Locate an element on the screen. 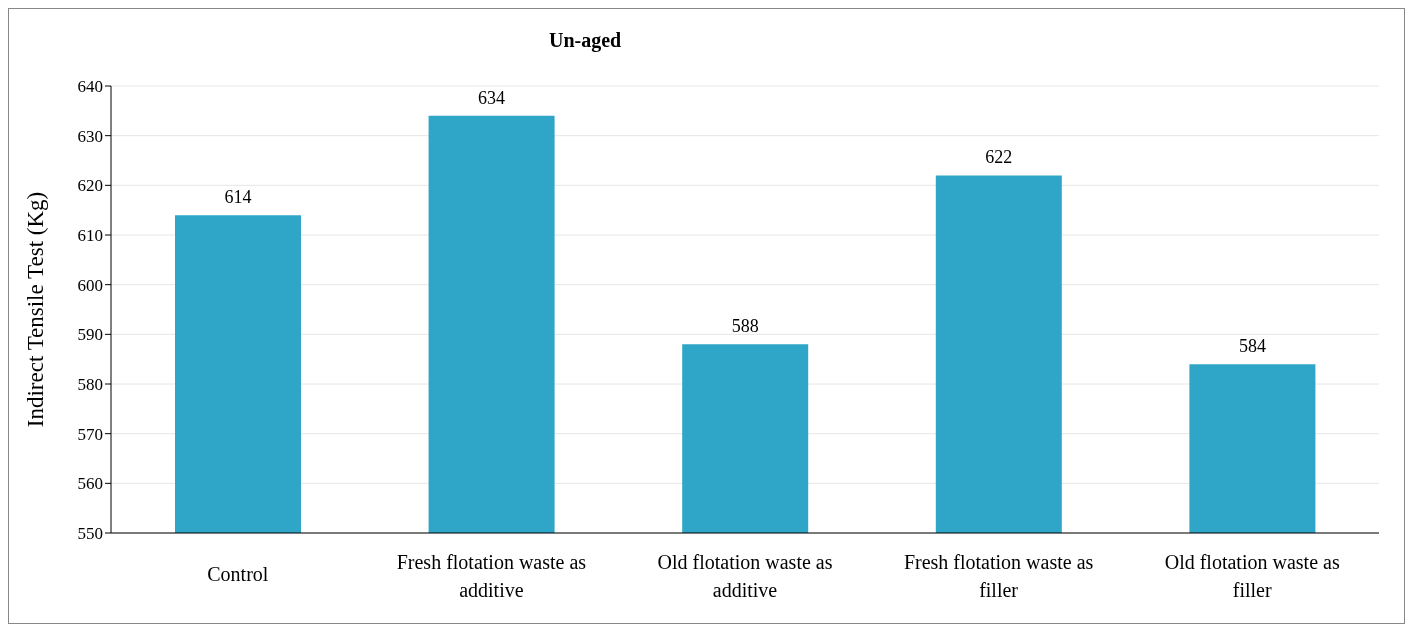  y-tick-label: 590 is located at coordinates (90, 335).